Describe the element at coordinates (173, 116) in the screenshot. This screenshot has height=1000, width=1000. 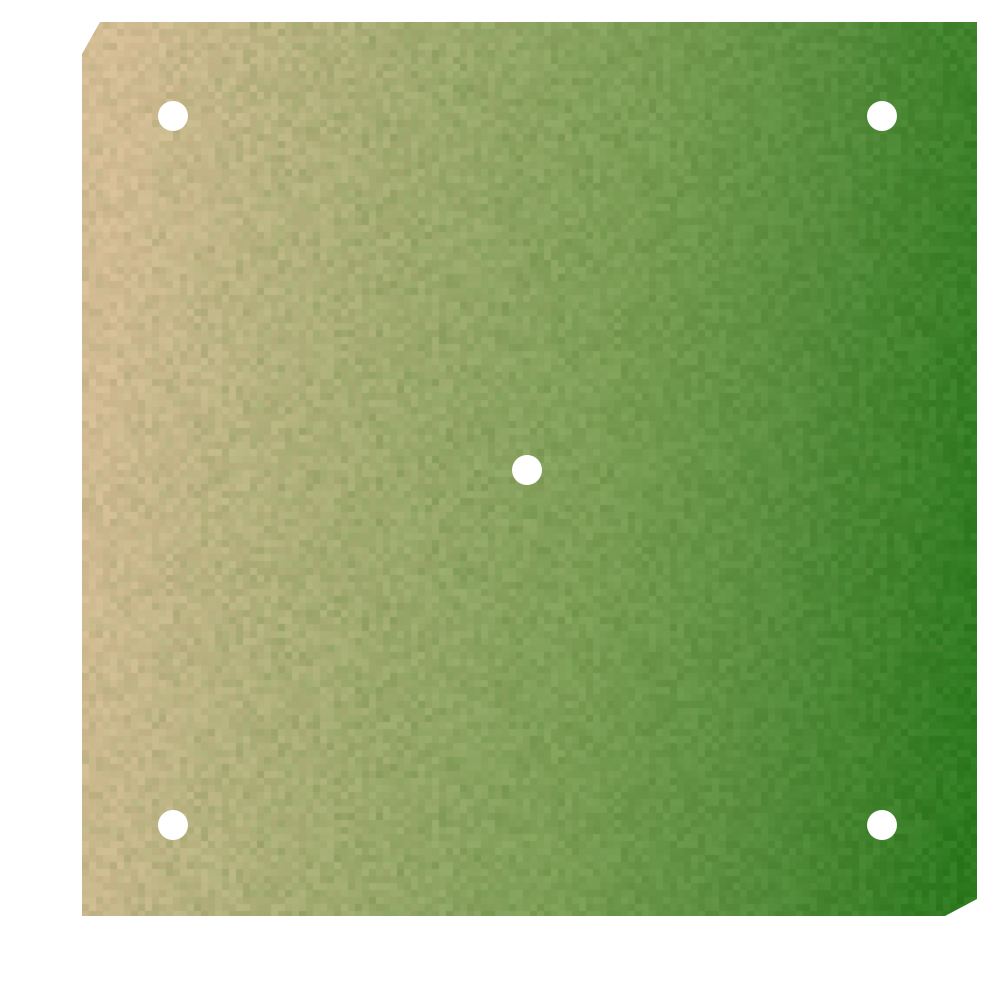
I see `marker-dot-top-left` at that location.